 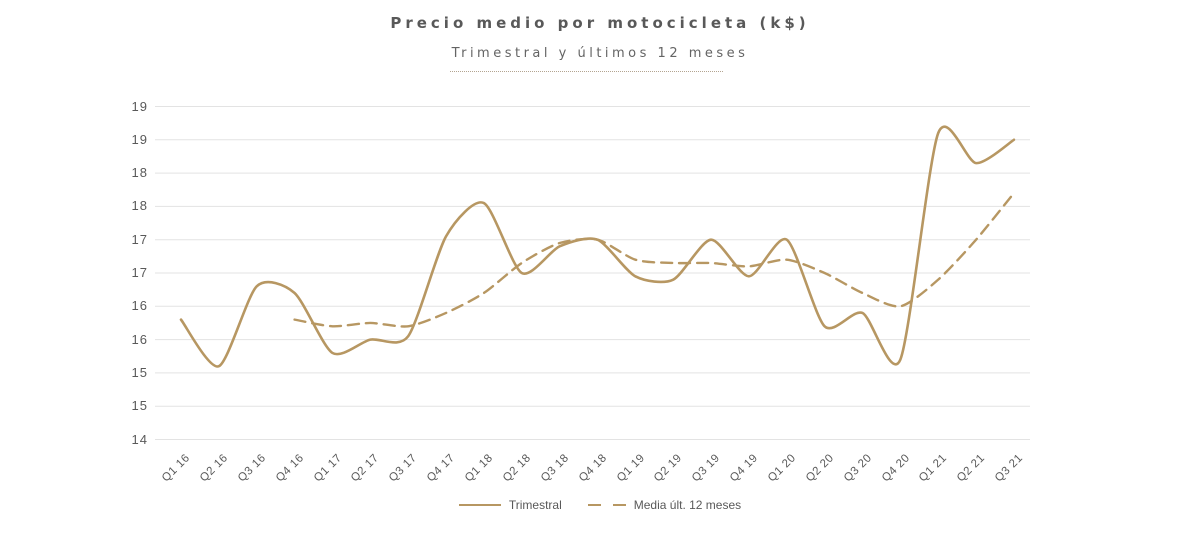 What do you see at coordinates (441, 468) in the screenshot?
I see `x-tick-label: Q4 17` at bounding box center [441, 468].